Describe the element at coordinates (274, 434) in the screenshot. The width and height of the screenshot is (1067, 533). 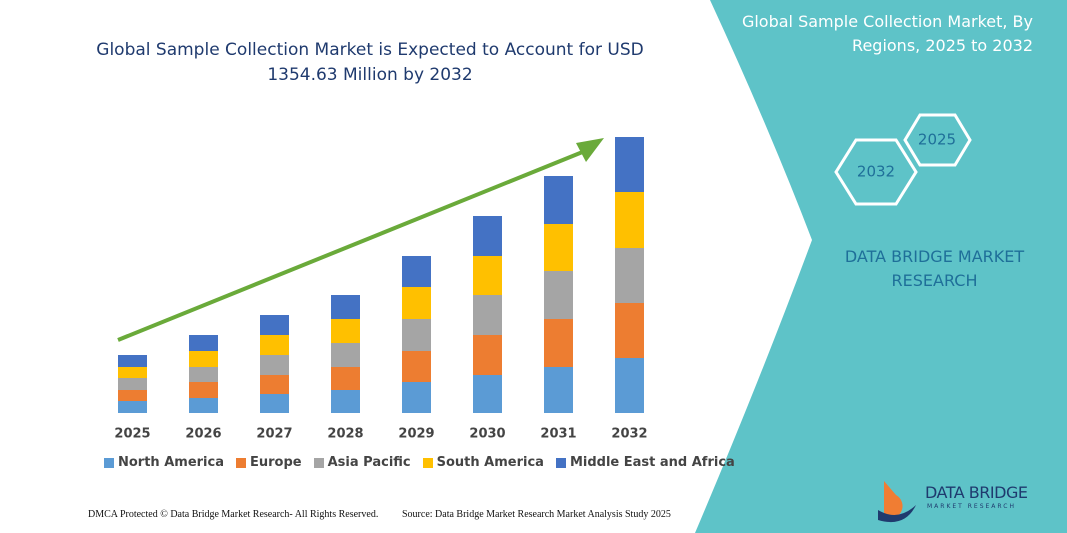
I see `x-tick-label: 2027` at that location.